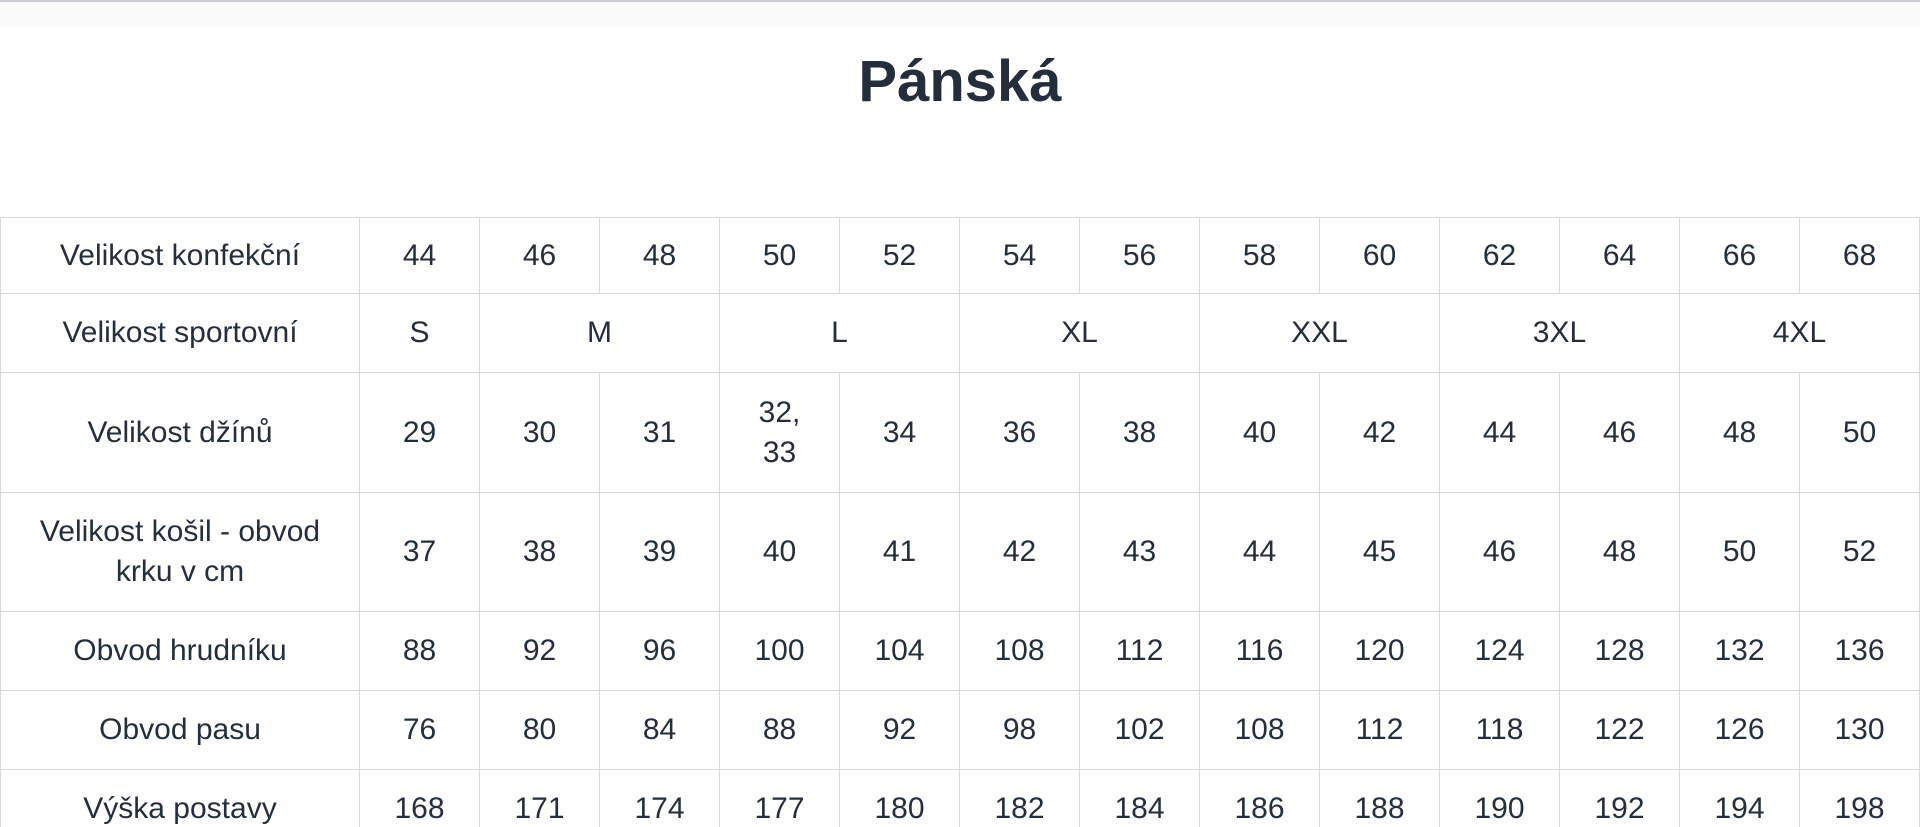 The image size is (1920, 827). I want to click on value-cell: 34, so click(899, 432).